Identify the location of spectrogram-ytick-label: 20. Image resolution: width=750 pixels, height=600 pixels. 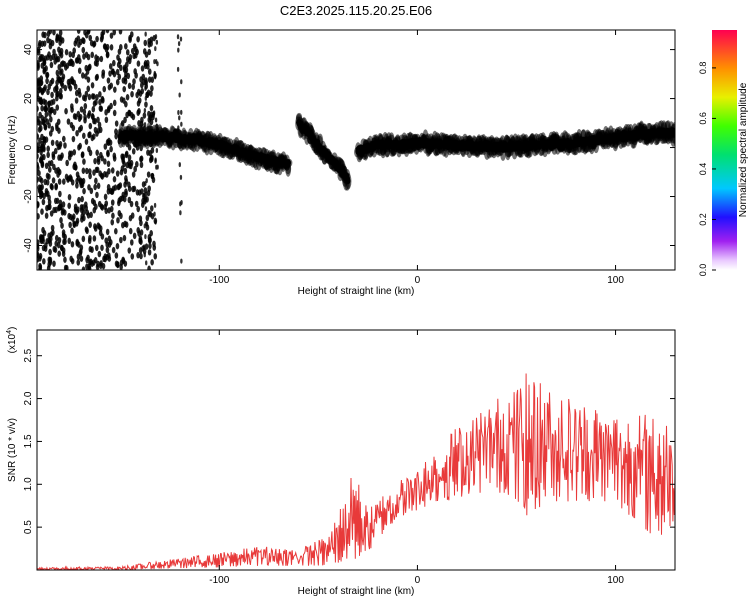
(28, 99).